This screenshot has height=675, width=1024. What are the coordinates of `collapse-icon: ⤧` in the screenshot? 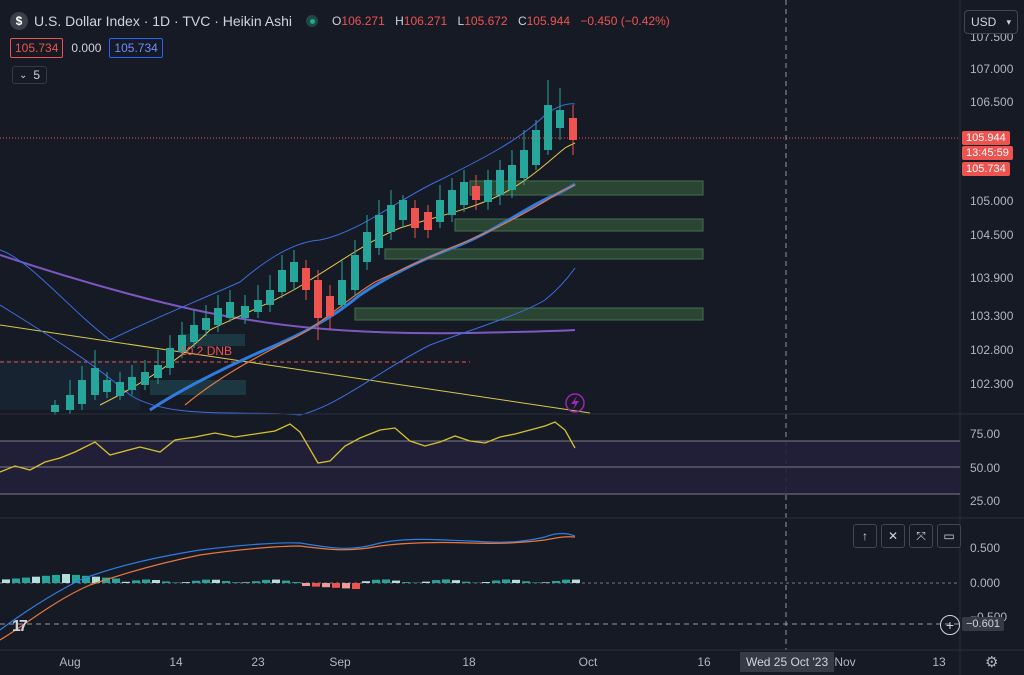 It's located at (921, 536).